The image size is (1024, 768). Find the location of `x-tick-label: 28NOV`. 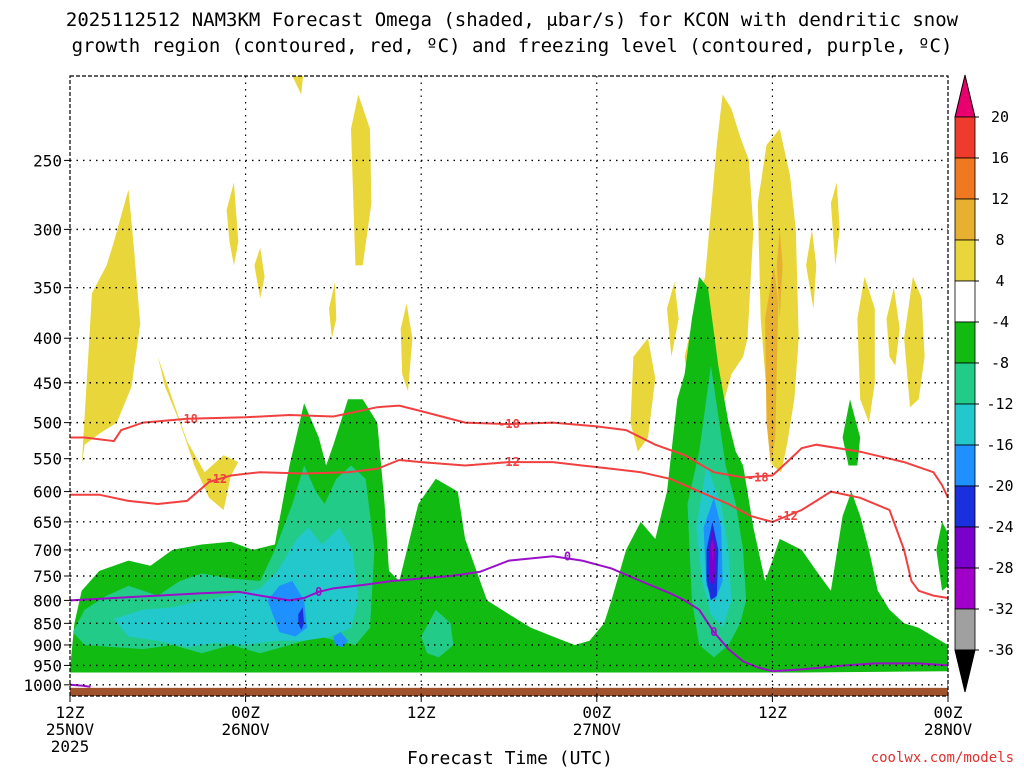

x-tick-label: 28NOV is located at coordinates (948, 729).